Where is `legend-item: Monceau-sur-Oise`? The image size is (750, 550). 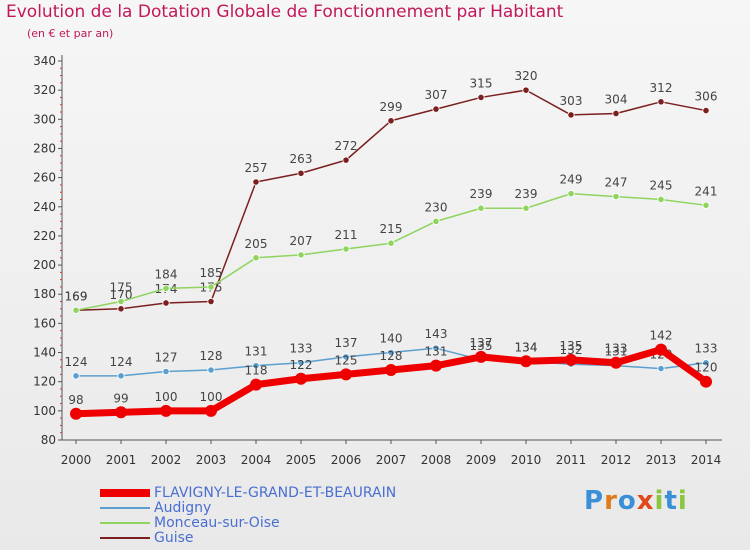
legend-item: Monceau-sur-Oise is located at coordinates (248, 522).